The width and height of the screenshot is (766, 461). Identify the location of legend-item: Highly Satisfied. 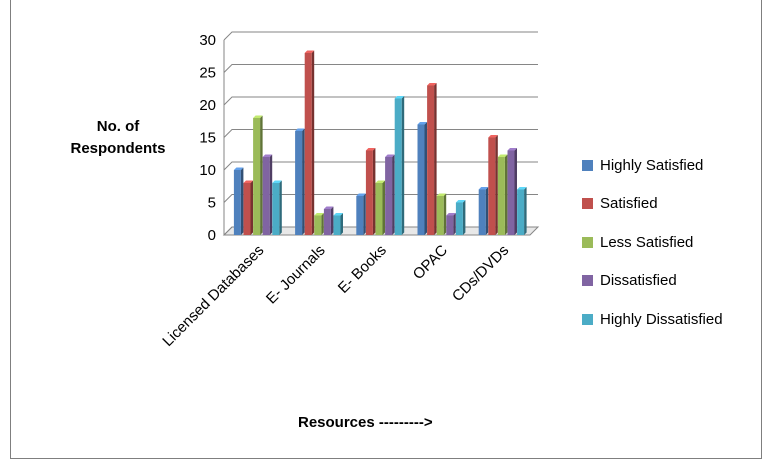
(652, 165).